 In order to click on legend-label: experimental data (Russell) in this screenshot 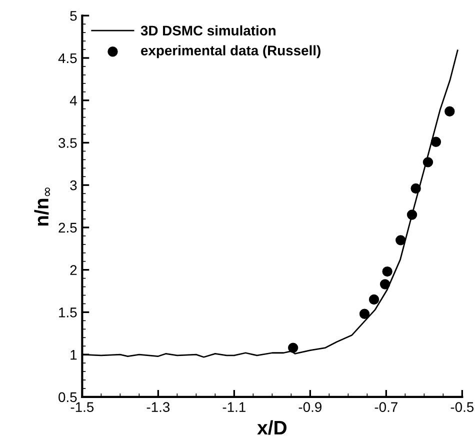, I will do `click(230, 51)`.